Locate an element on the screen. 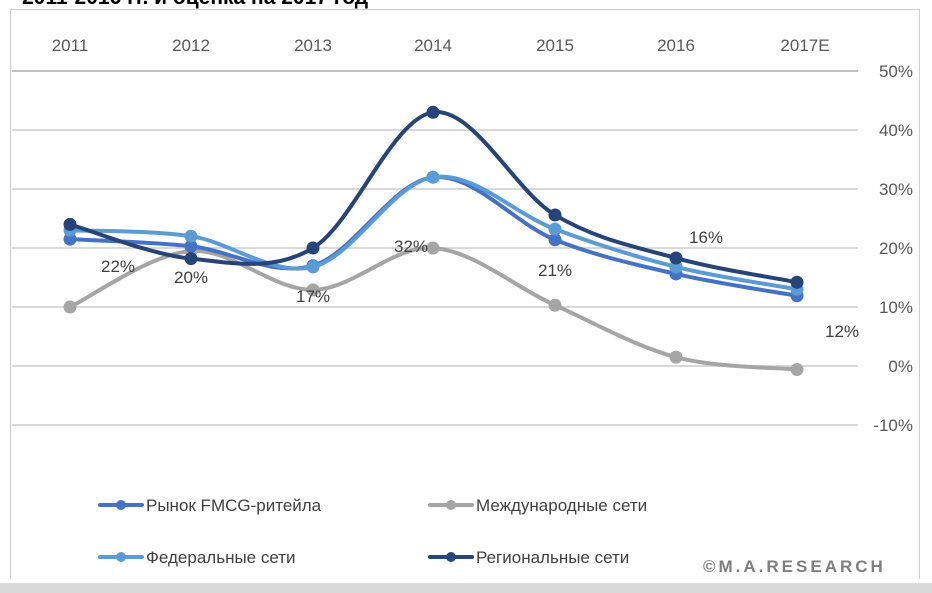 This screenshot has width=932, height=593. y-tick-label: 40% is located at coordinates (896, 130).